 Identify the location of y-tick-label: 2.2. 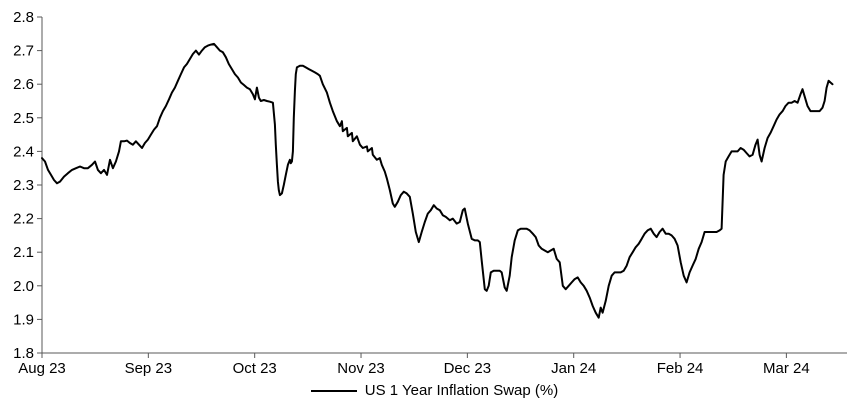
(23, 219).